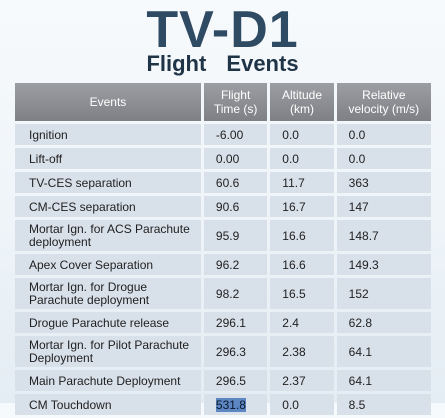 This screenshot has height=418, width=445. Describe the element at coordinates (108, 102) in the screenshot. I see `header-events: Events` at that location.